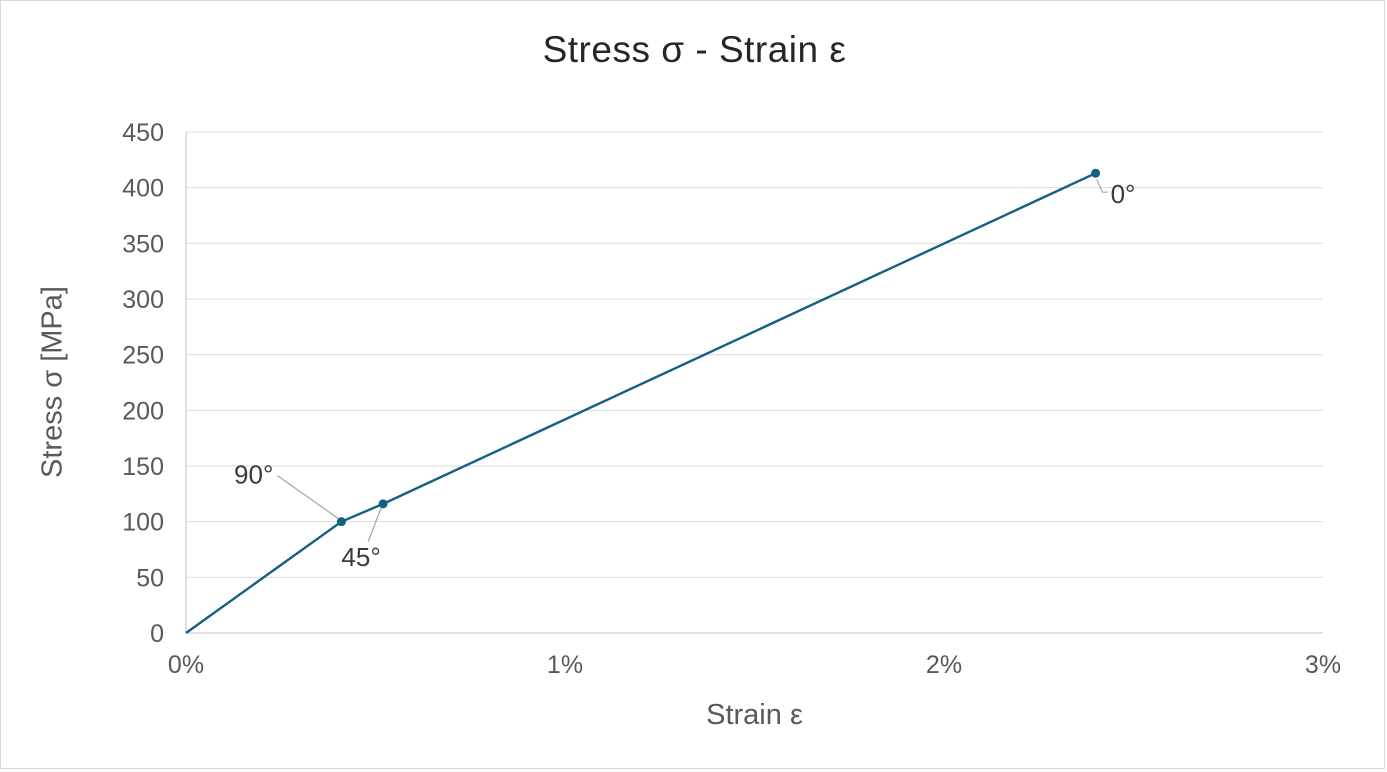 The width and height of the screenshot is (1387, 772). Describe the element at coordinates (1123, 194) in the screenshot. I see `data-point-label: 0°` at that location.